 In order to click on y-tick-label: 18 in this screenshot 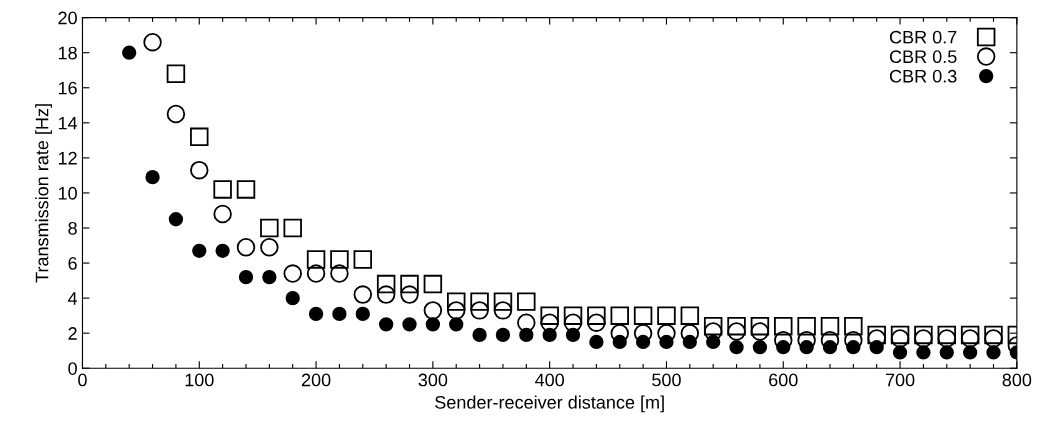, I will do `click(67, 53)`.